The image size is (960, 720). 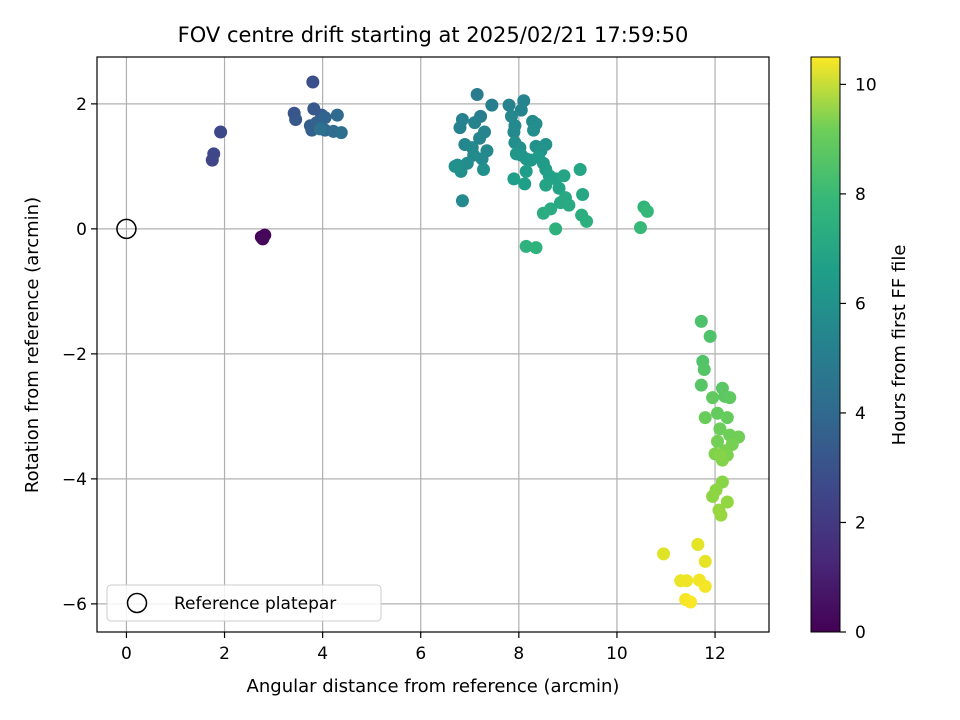 I want to click on y-tick-label: 2, so click(x=81, y=105).